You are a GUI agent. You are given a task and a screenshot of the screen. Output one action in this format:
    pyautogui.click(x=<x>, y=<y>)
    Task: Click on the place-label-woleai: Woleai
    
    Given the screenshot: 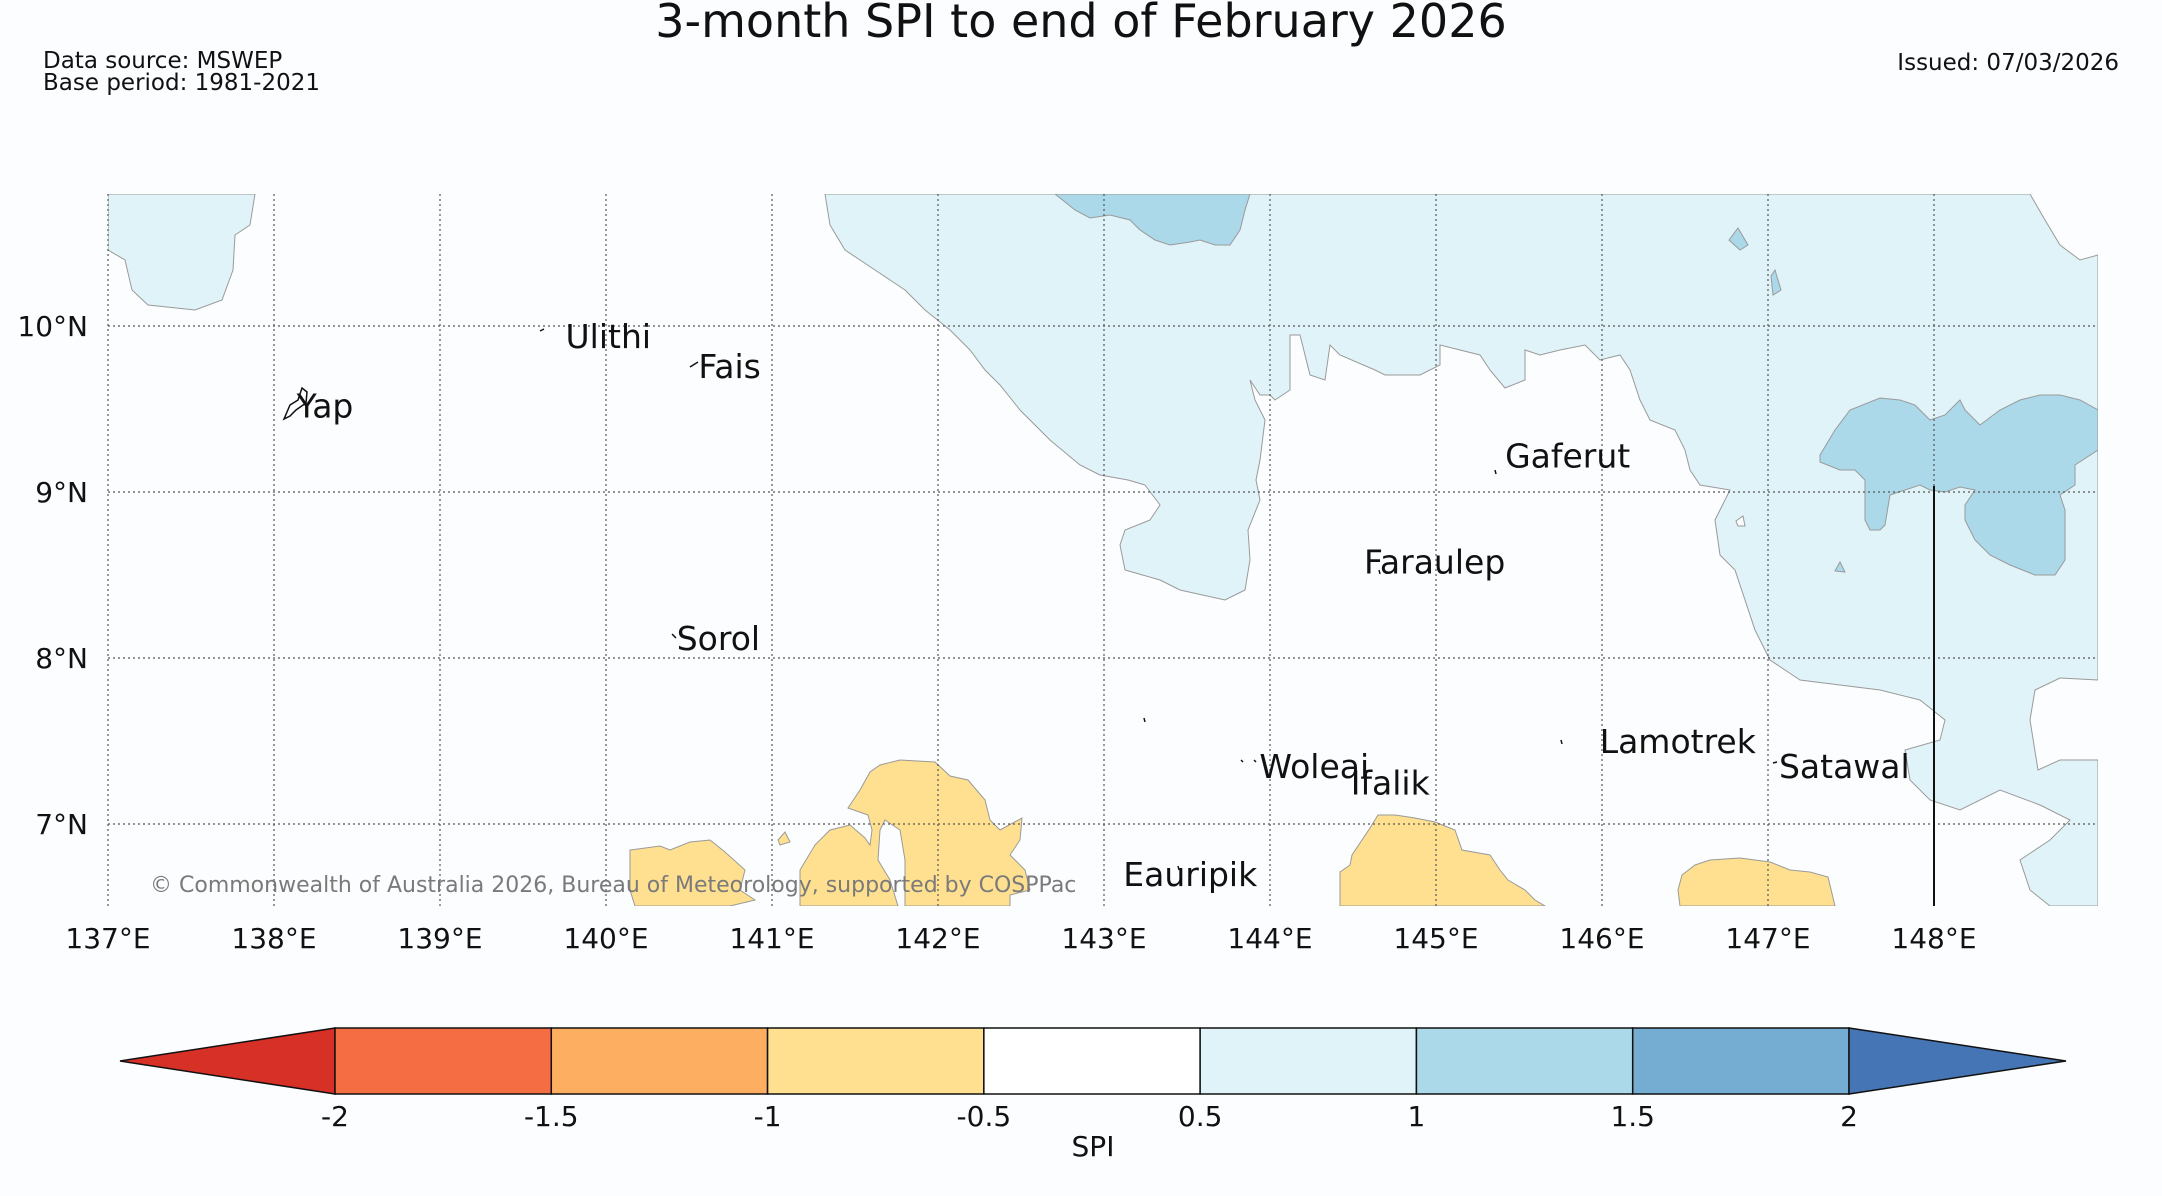 What is the action you would take?
    pyautogui.click(x=1314, y=766)
    